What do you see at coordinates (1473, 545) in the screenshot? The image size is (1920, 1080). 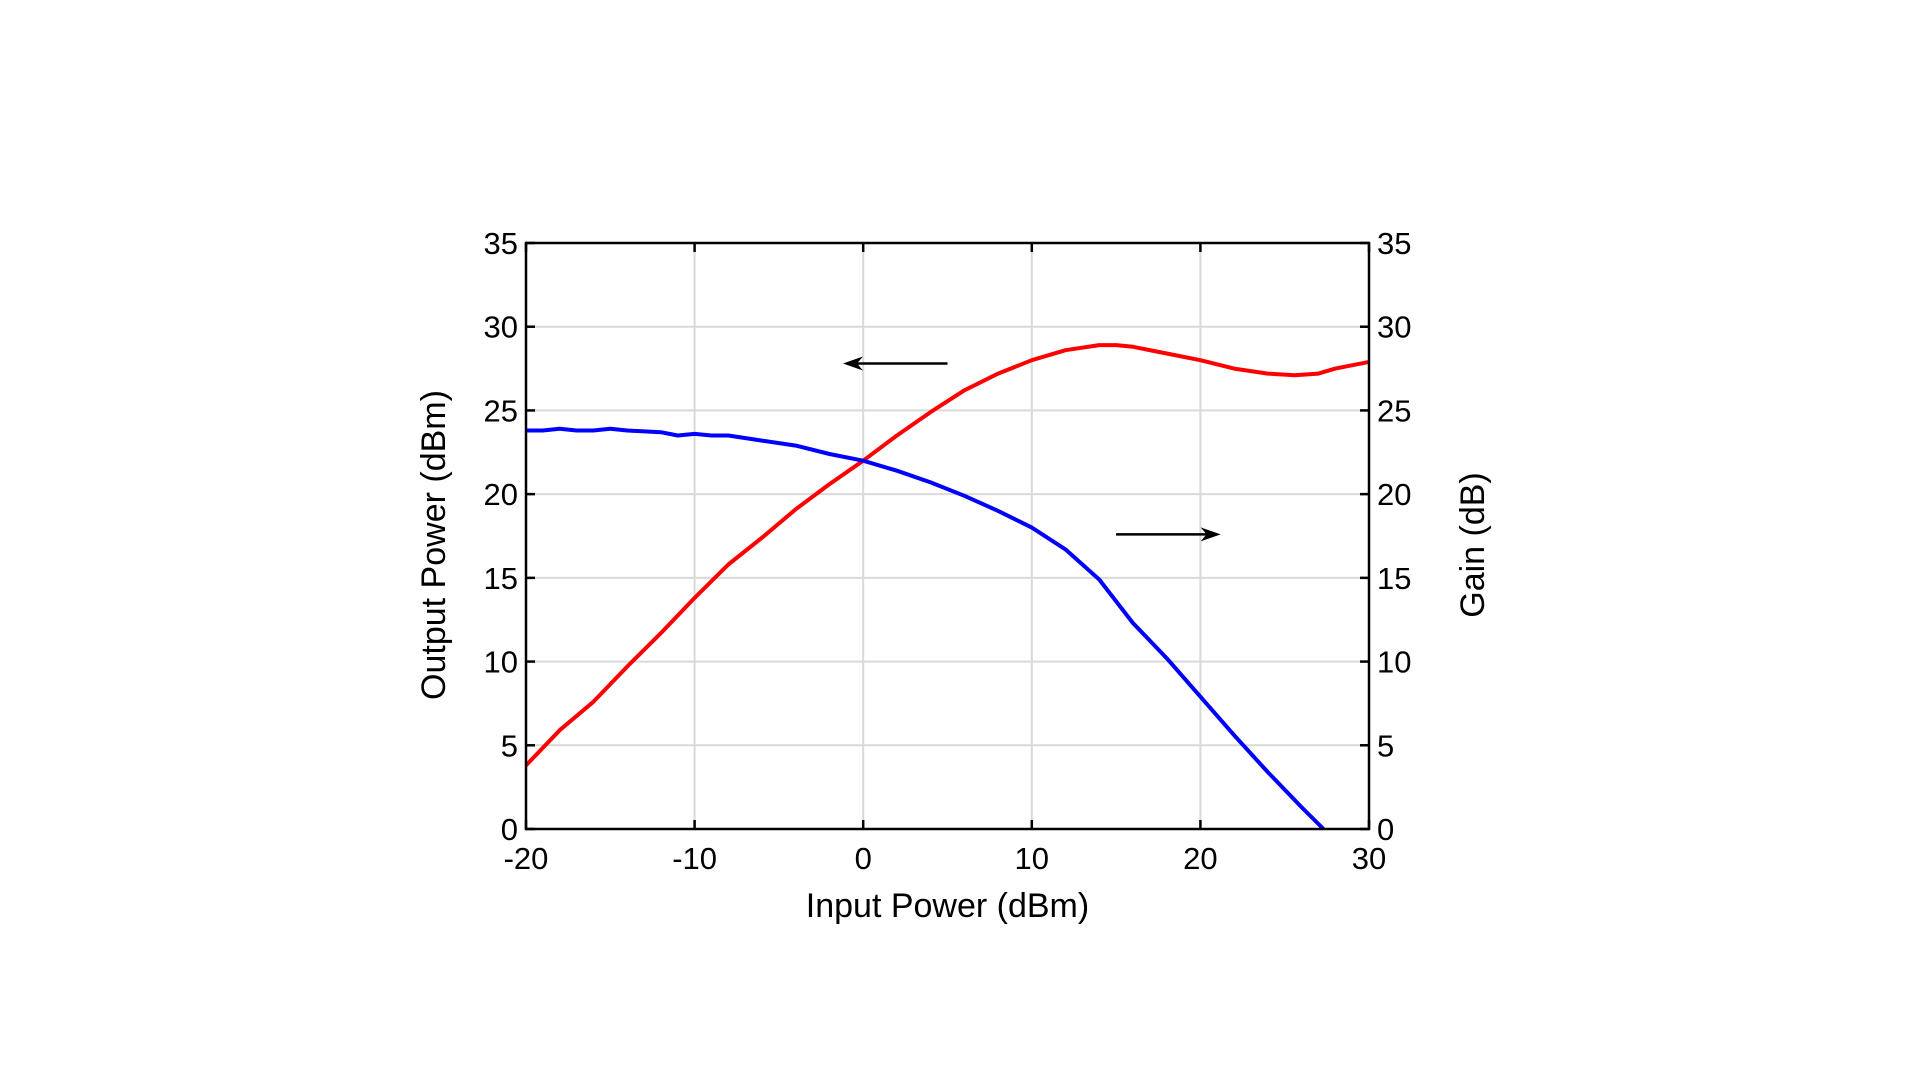 I see `y-axis-right-label: Gain (dB)` at bounding box center [1473, 545].